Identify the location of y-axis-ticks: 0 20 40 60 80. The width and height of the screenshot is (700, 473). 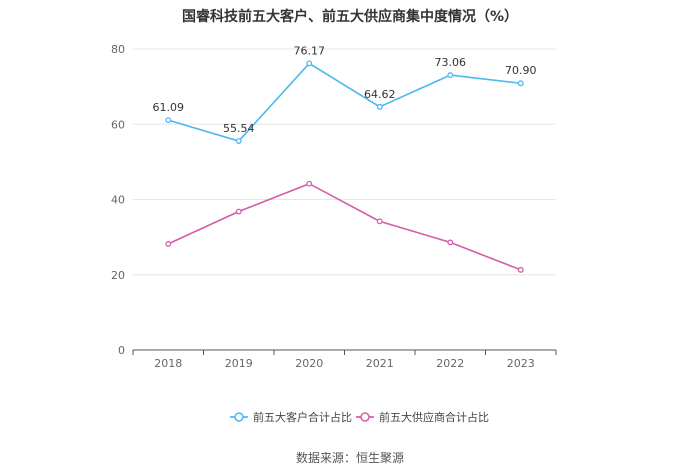
(118, 200).